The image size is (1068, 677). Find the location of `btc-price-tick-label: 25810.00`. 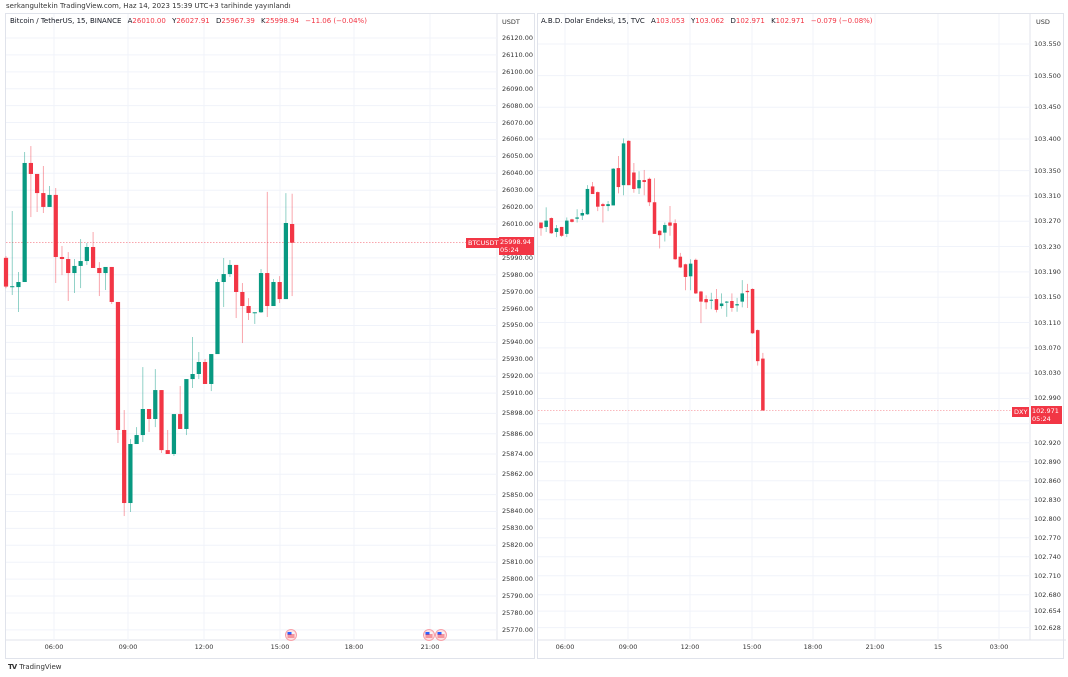

btc-price-tick-label: 25810.00 is located at coordinates (518, 562).